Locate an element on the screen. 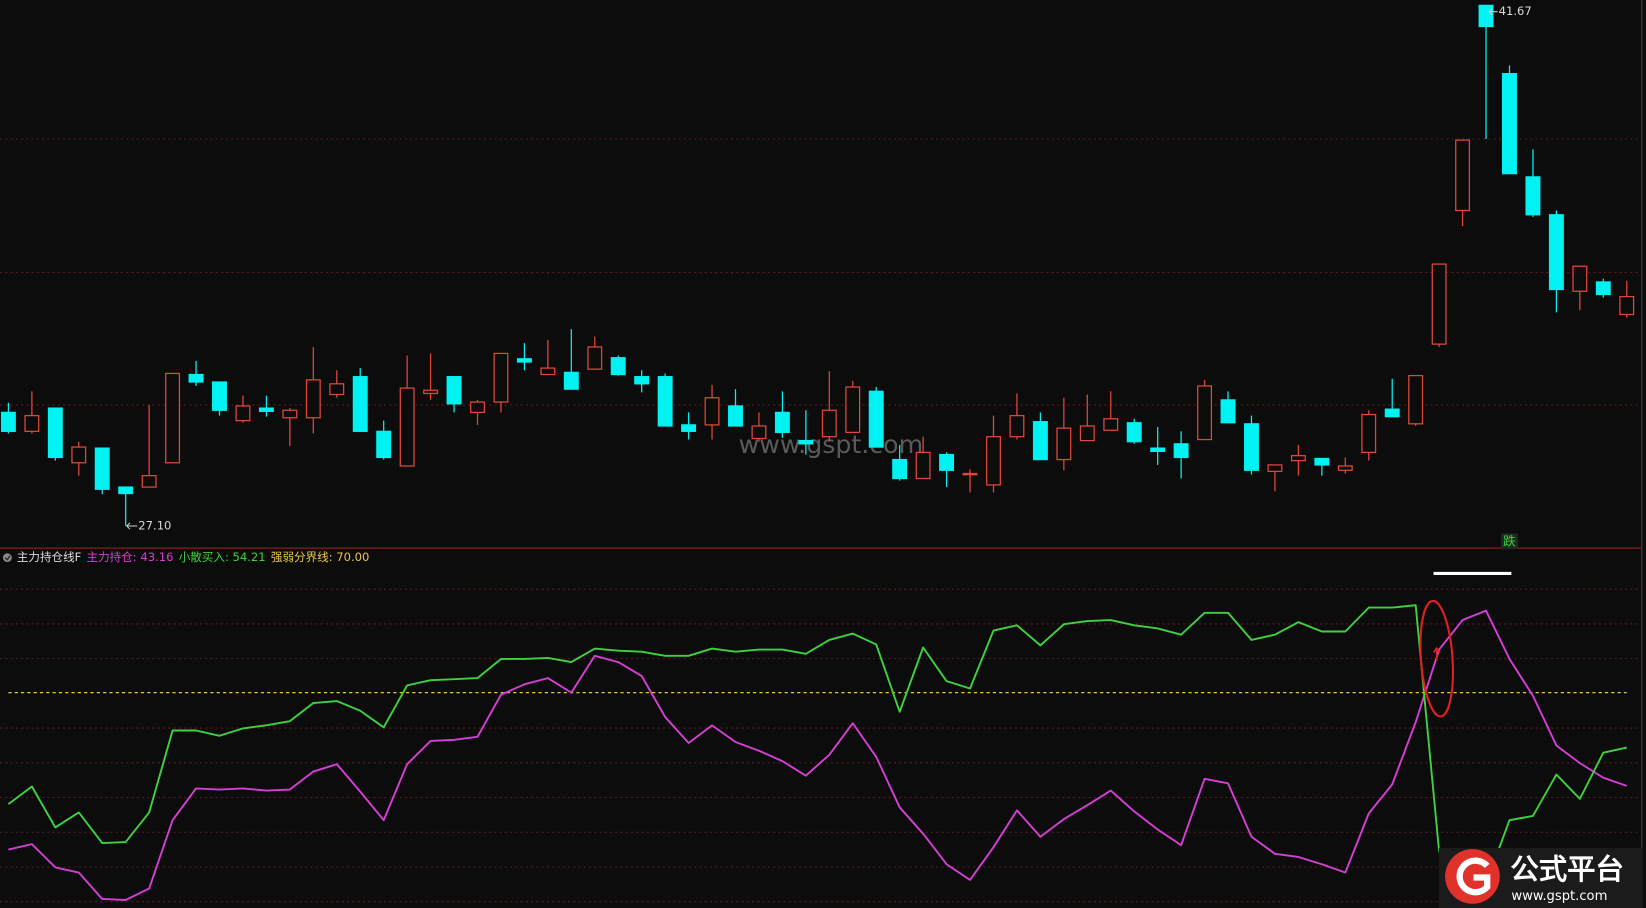  indicator-legend: 主力持仓线F 主力持仓: 43.16 小散买入: 54.21 强弱分界线: 70.00 is located at coordinates (185, 557).